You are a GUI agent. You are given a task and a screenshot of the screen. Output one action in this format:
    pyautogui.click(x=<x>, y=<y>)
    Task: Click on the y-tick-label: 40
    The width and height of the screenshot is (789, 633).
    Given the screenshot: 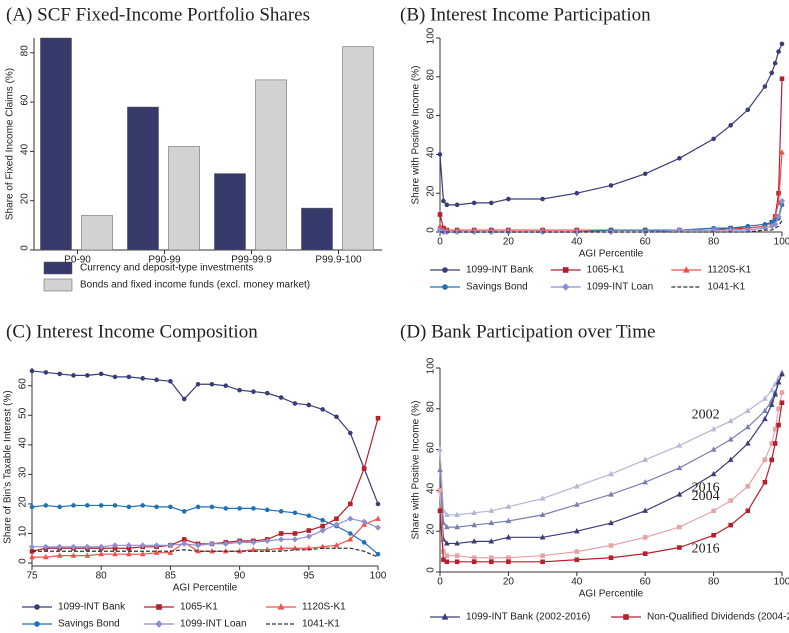 What is the action you would take?
    pyautogui.click(x=431, y=152)
    